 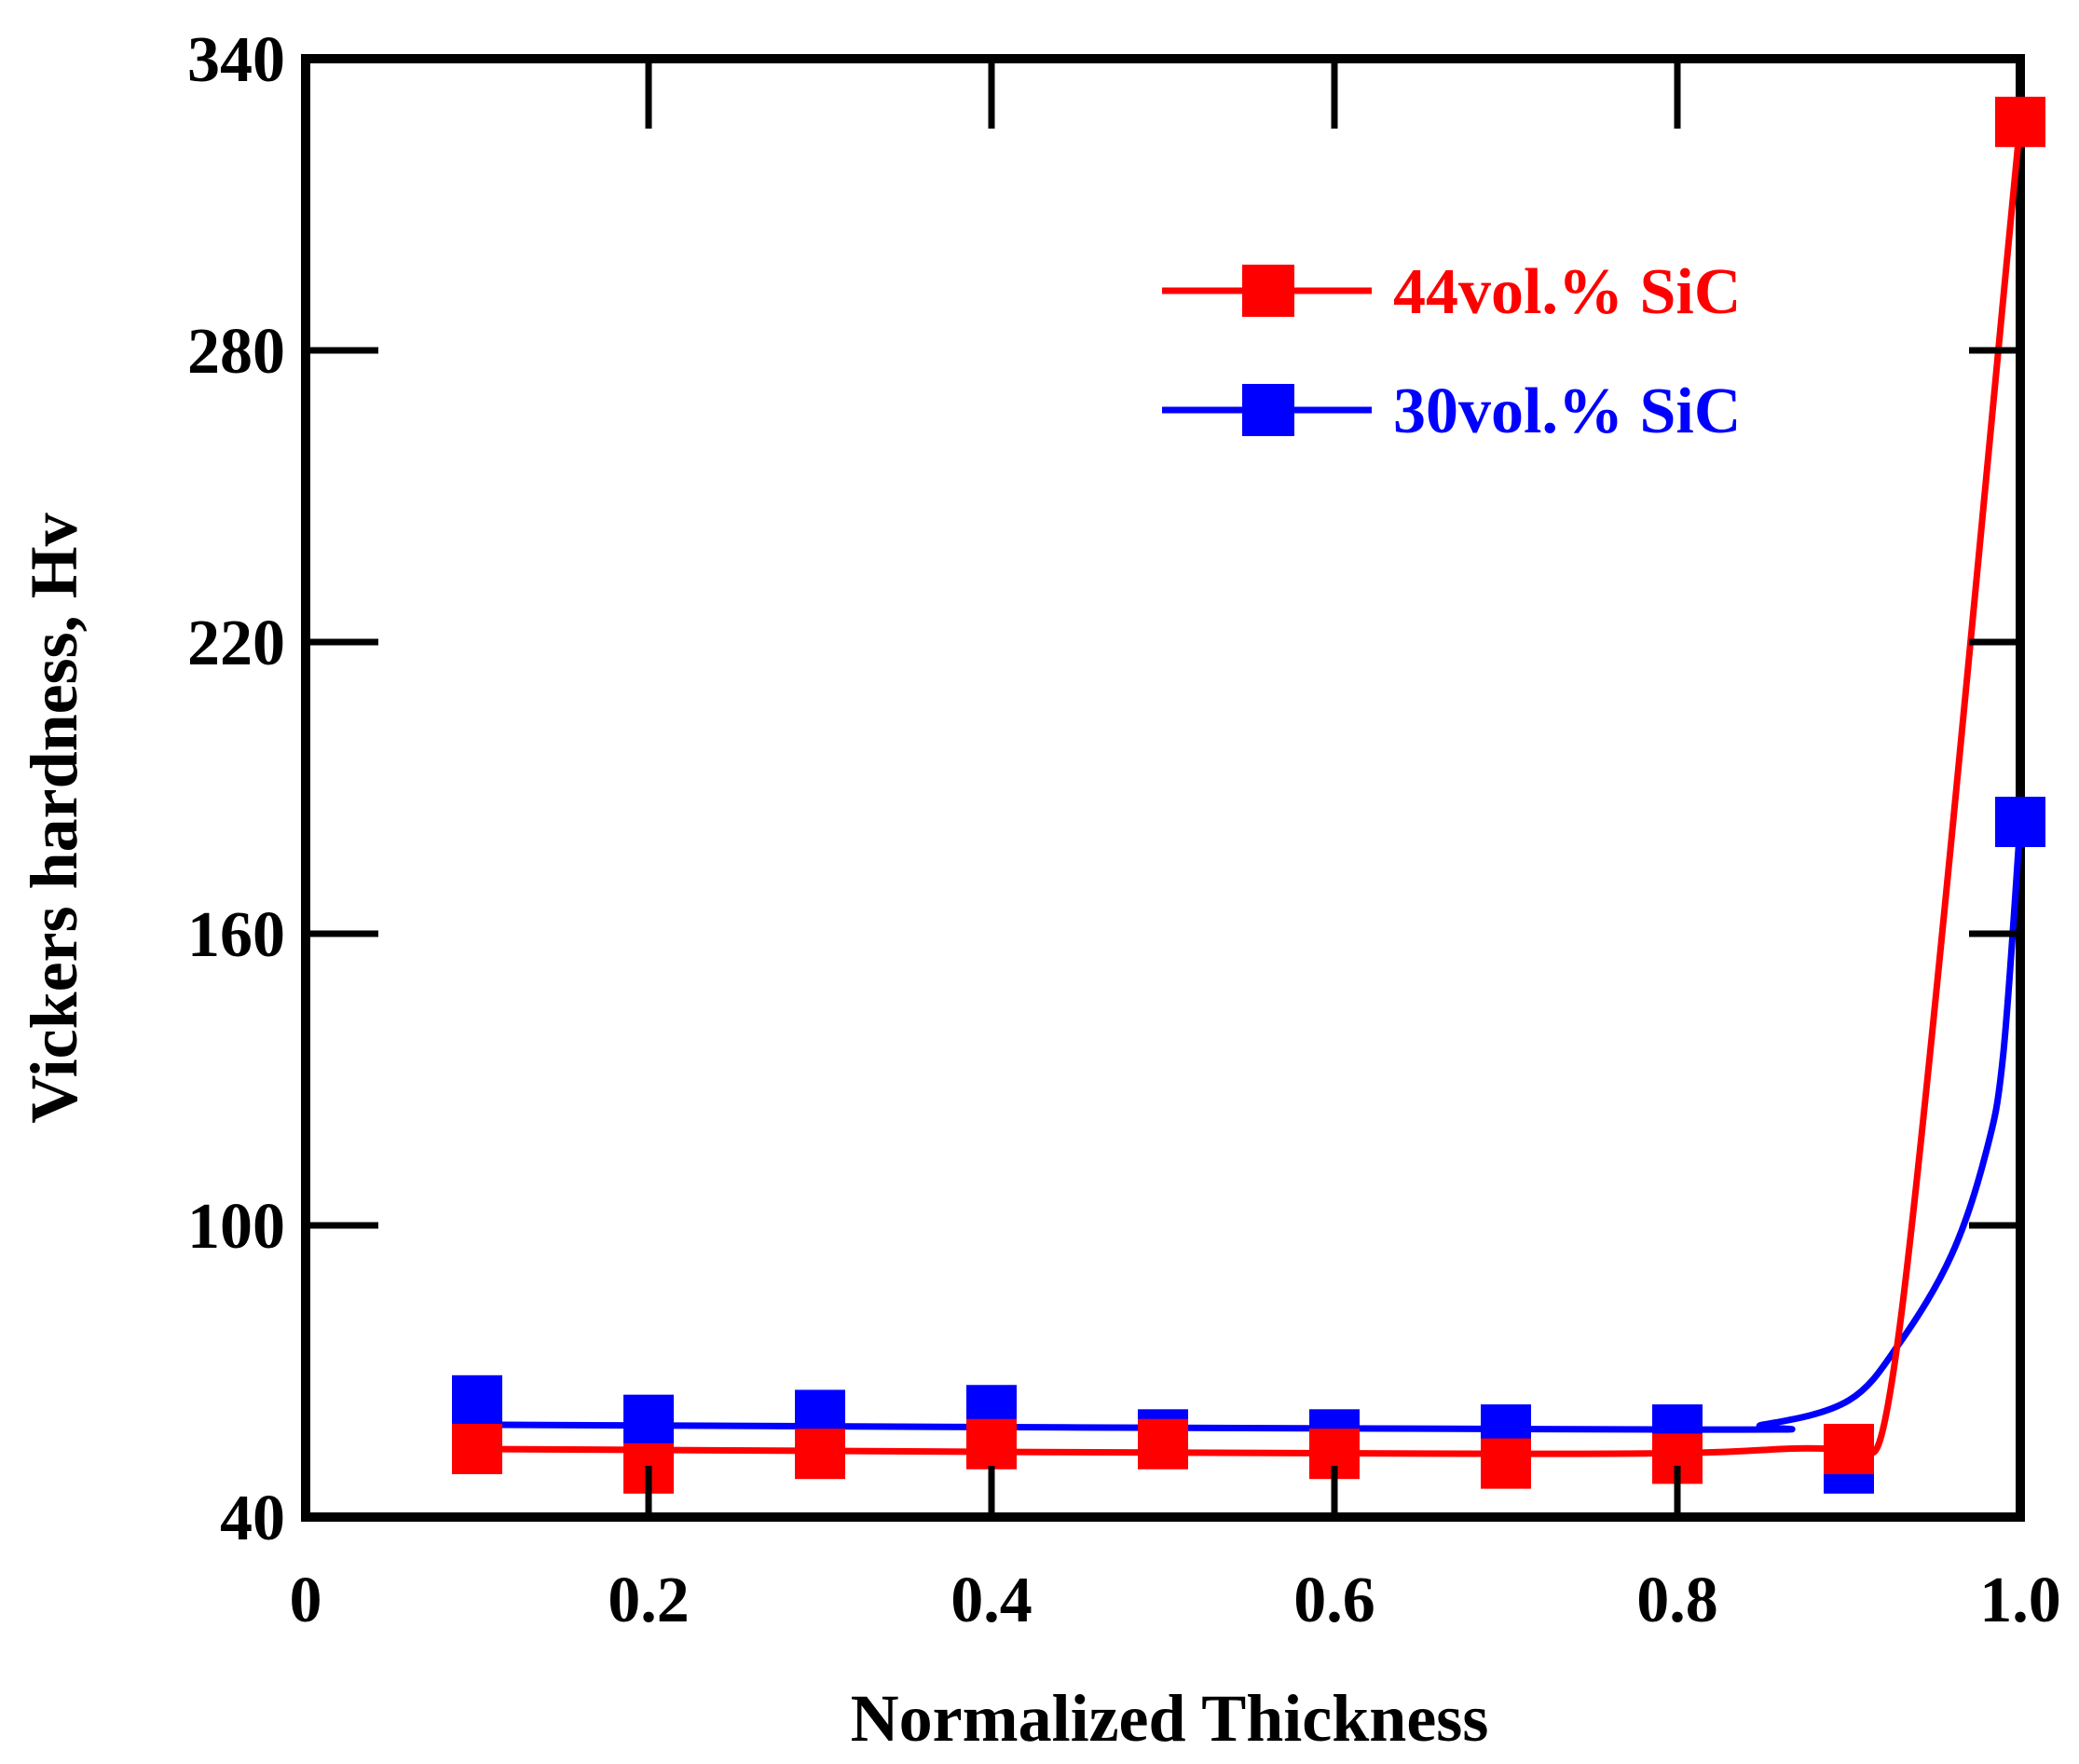 What do you see at coordinates (992, 1600) in the screenshot?
I see `x-tick-label: 0.4` at bounding box center [992, 1600].